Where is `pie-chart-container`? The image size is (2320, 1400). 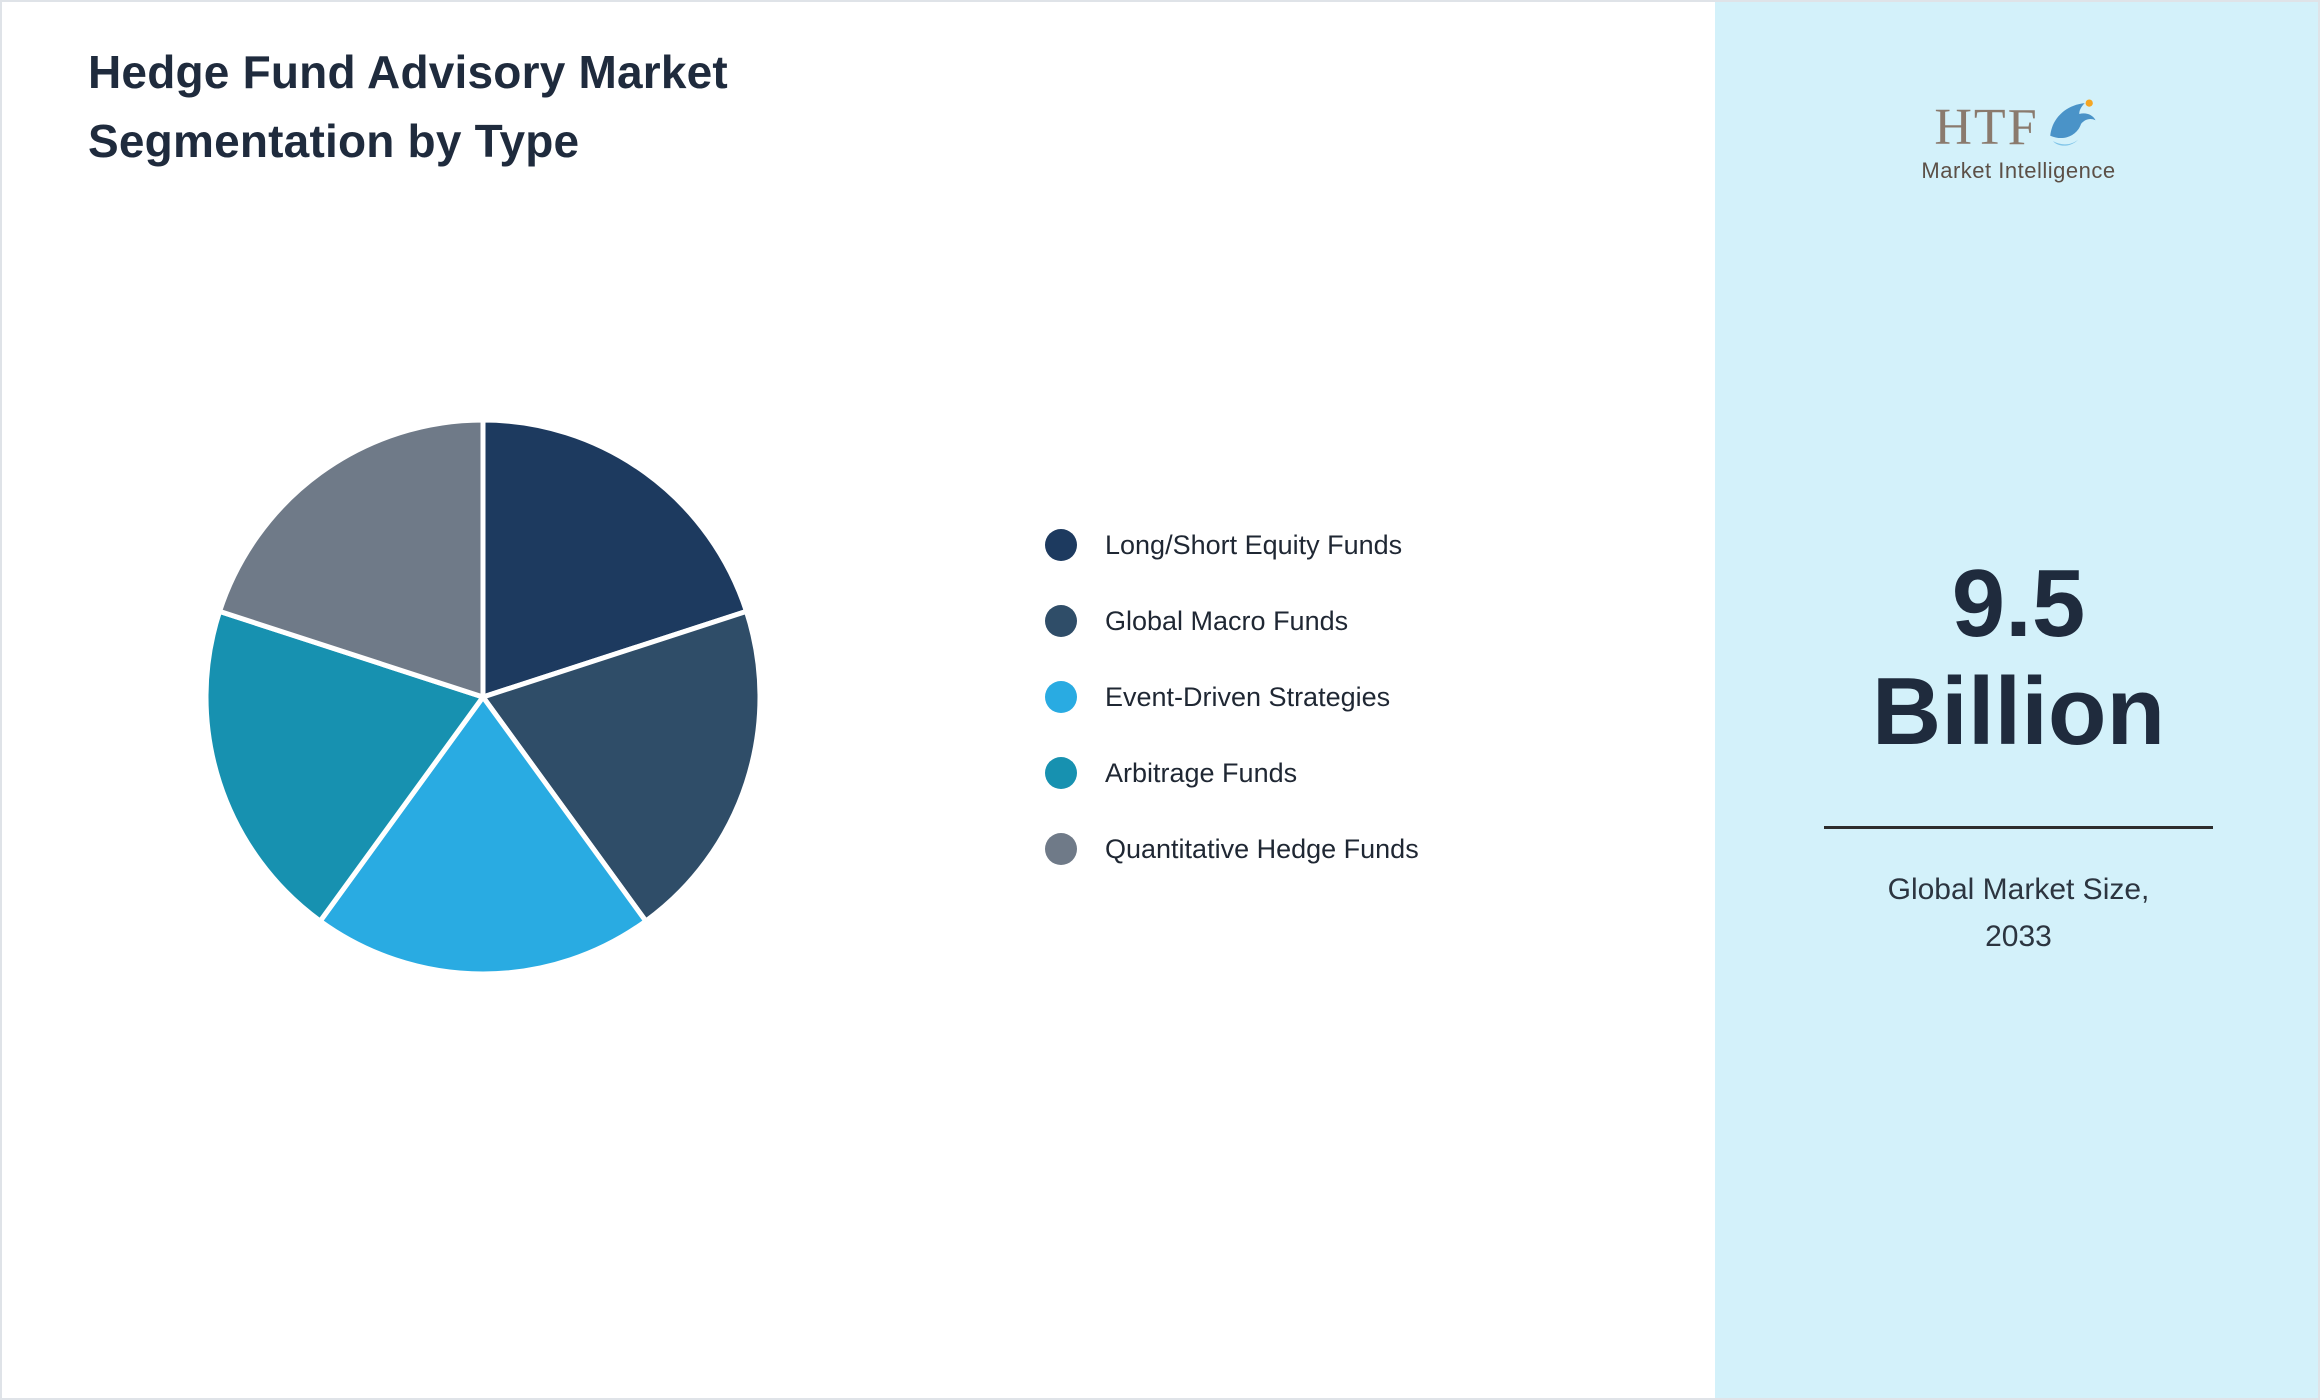 pie-chart-container is located at coordinates (483, 697).